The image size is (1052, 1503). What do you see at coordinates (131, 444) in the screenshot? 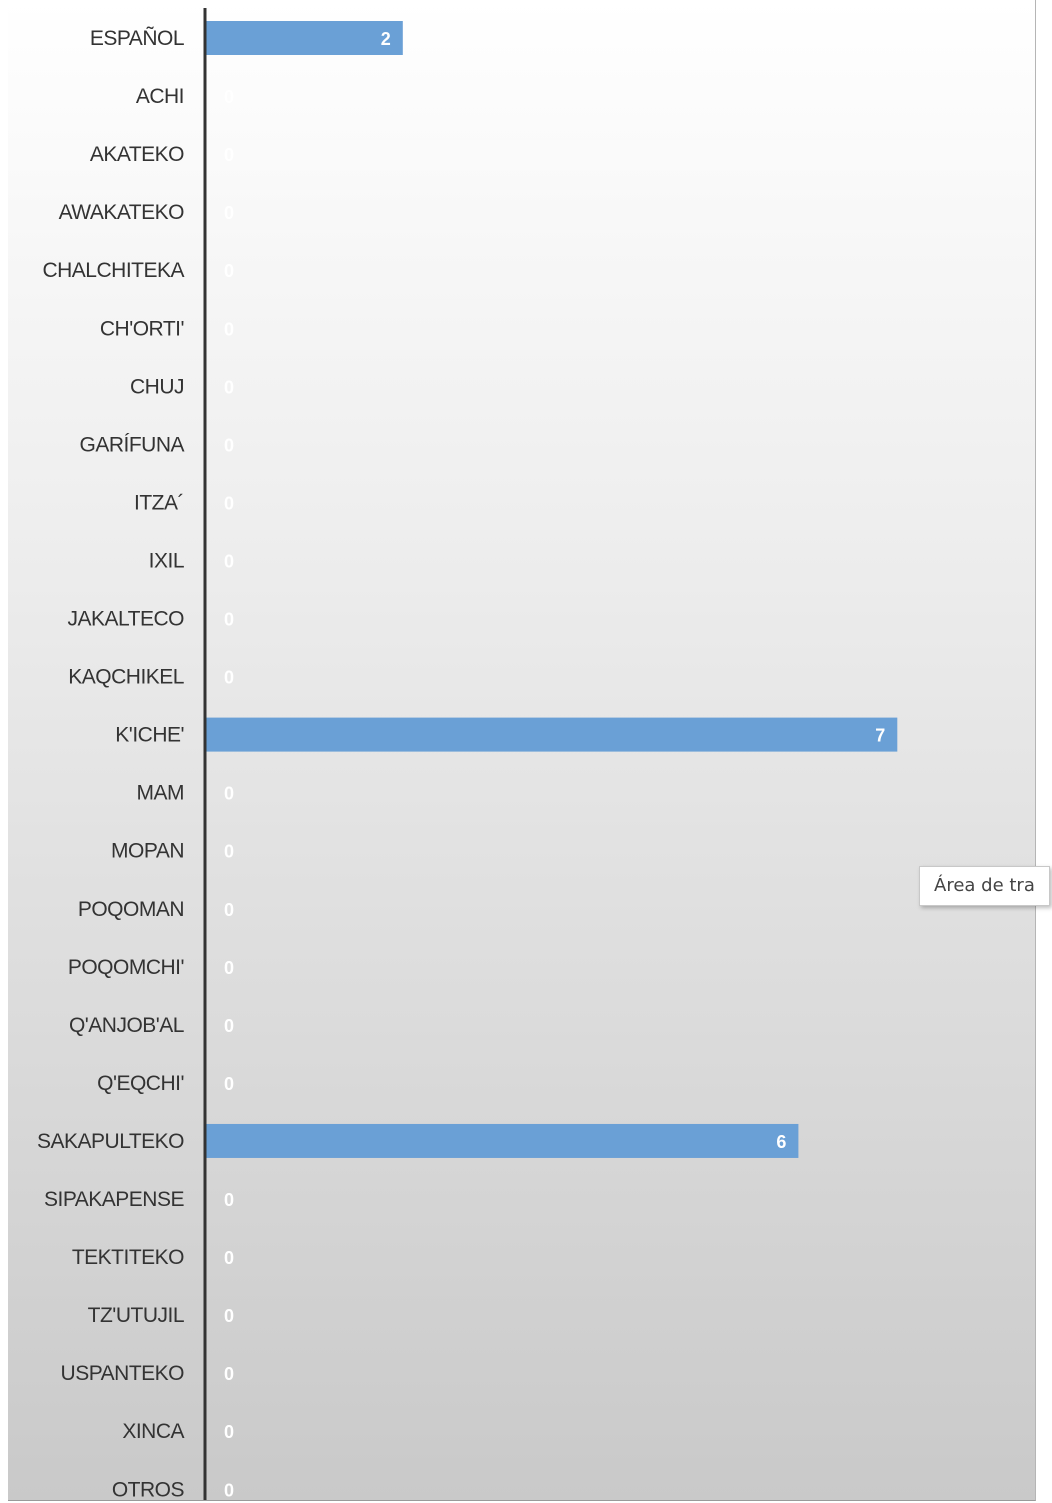
I see `category-label: GARÍFUNA` at bounding box center [131, 444].